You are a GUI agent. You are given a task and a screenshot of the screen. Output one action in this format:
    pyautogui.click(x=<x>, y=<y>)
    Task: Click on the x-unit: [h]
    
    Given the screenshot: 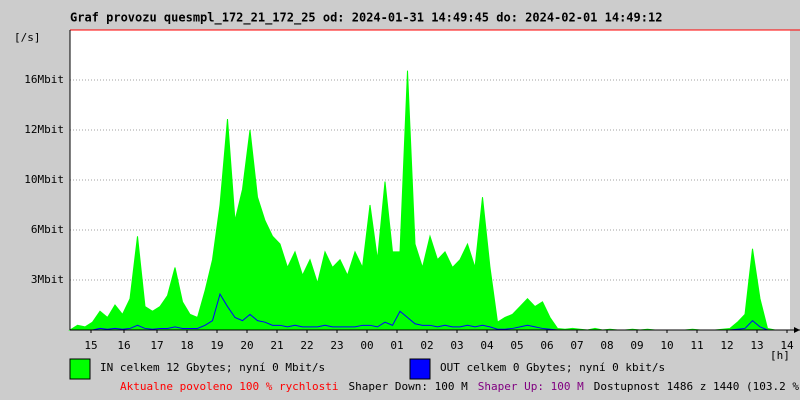 What is the action you would take?
    pyautogui.click(x=780, y=355)
    